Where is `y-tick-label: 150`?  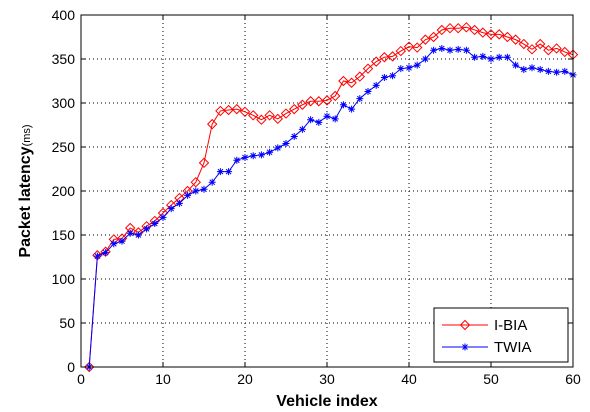 y-tick-label: 150 is located at coordinates (64, 235).